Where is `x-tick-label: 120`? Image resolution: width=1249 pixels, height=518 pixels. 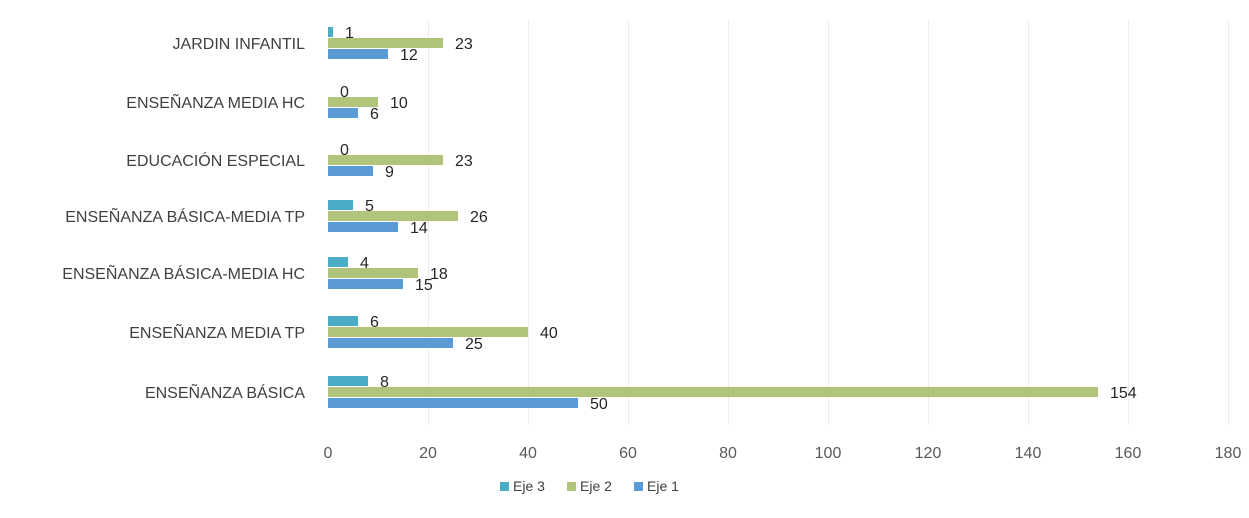 x-tick-label: 120 is located at coordinates (928, 453).